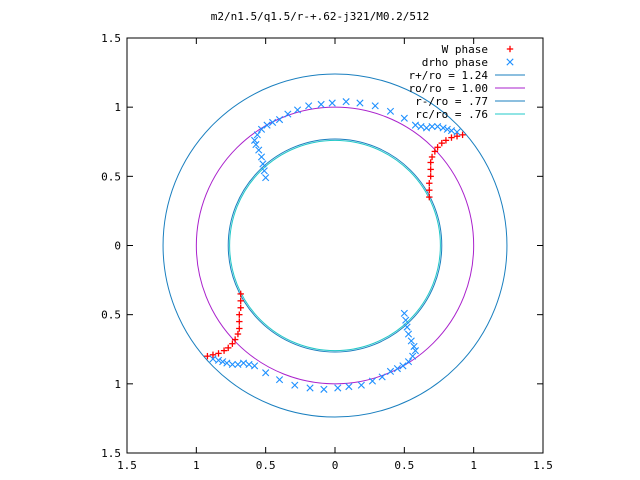 Image resolution: width=640 pixels, height=480 pixels. I want to click on legend-label: ro/ro = 1.00, so click(448, 88).